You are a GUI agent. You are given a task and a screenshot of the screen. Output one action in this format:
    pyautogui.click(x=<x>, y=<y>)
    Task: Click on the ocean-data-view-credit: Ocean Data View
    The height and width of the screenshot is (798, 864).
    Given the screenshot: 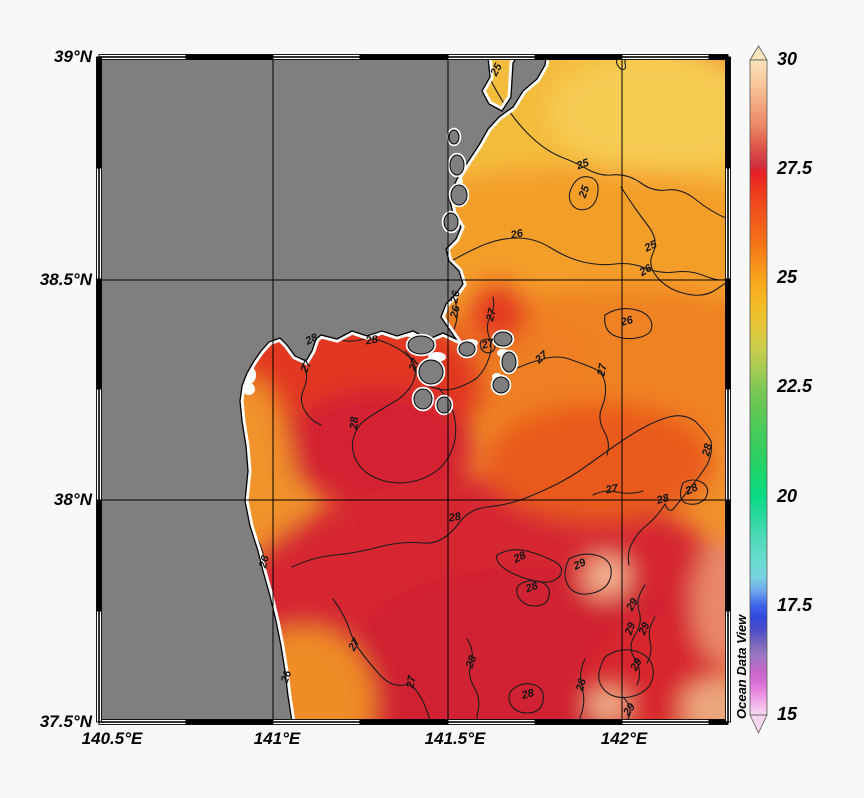 What is the action you would take?
    pyautogui.click(x=741, y=666)
    